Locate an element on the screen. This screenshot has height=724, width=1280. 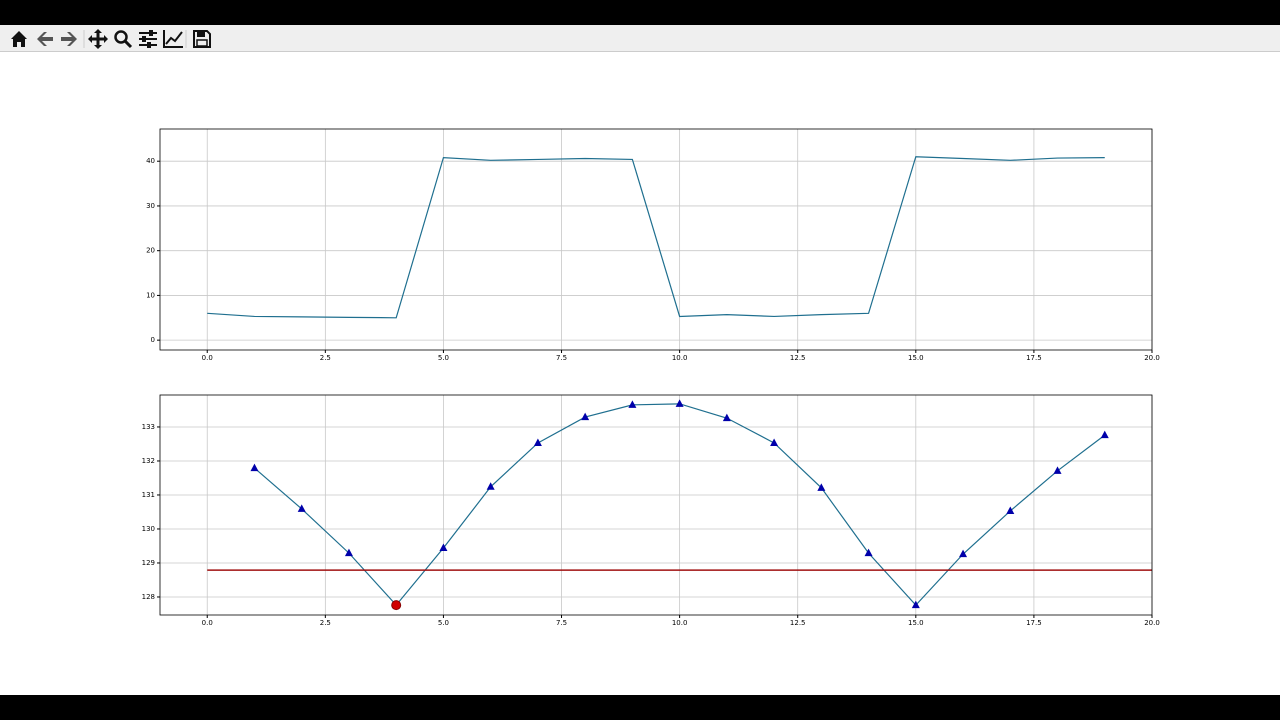
home-icon is located at coordinates (19, 39).